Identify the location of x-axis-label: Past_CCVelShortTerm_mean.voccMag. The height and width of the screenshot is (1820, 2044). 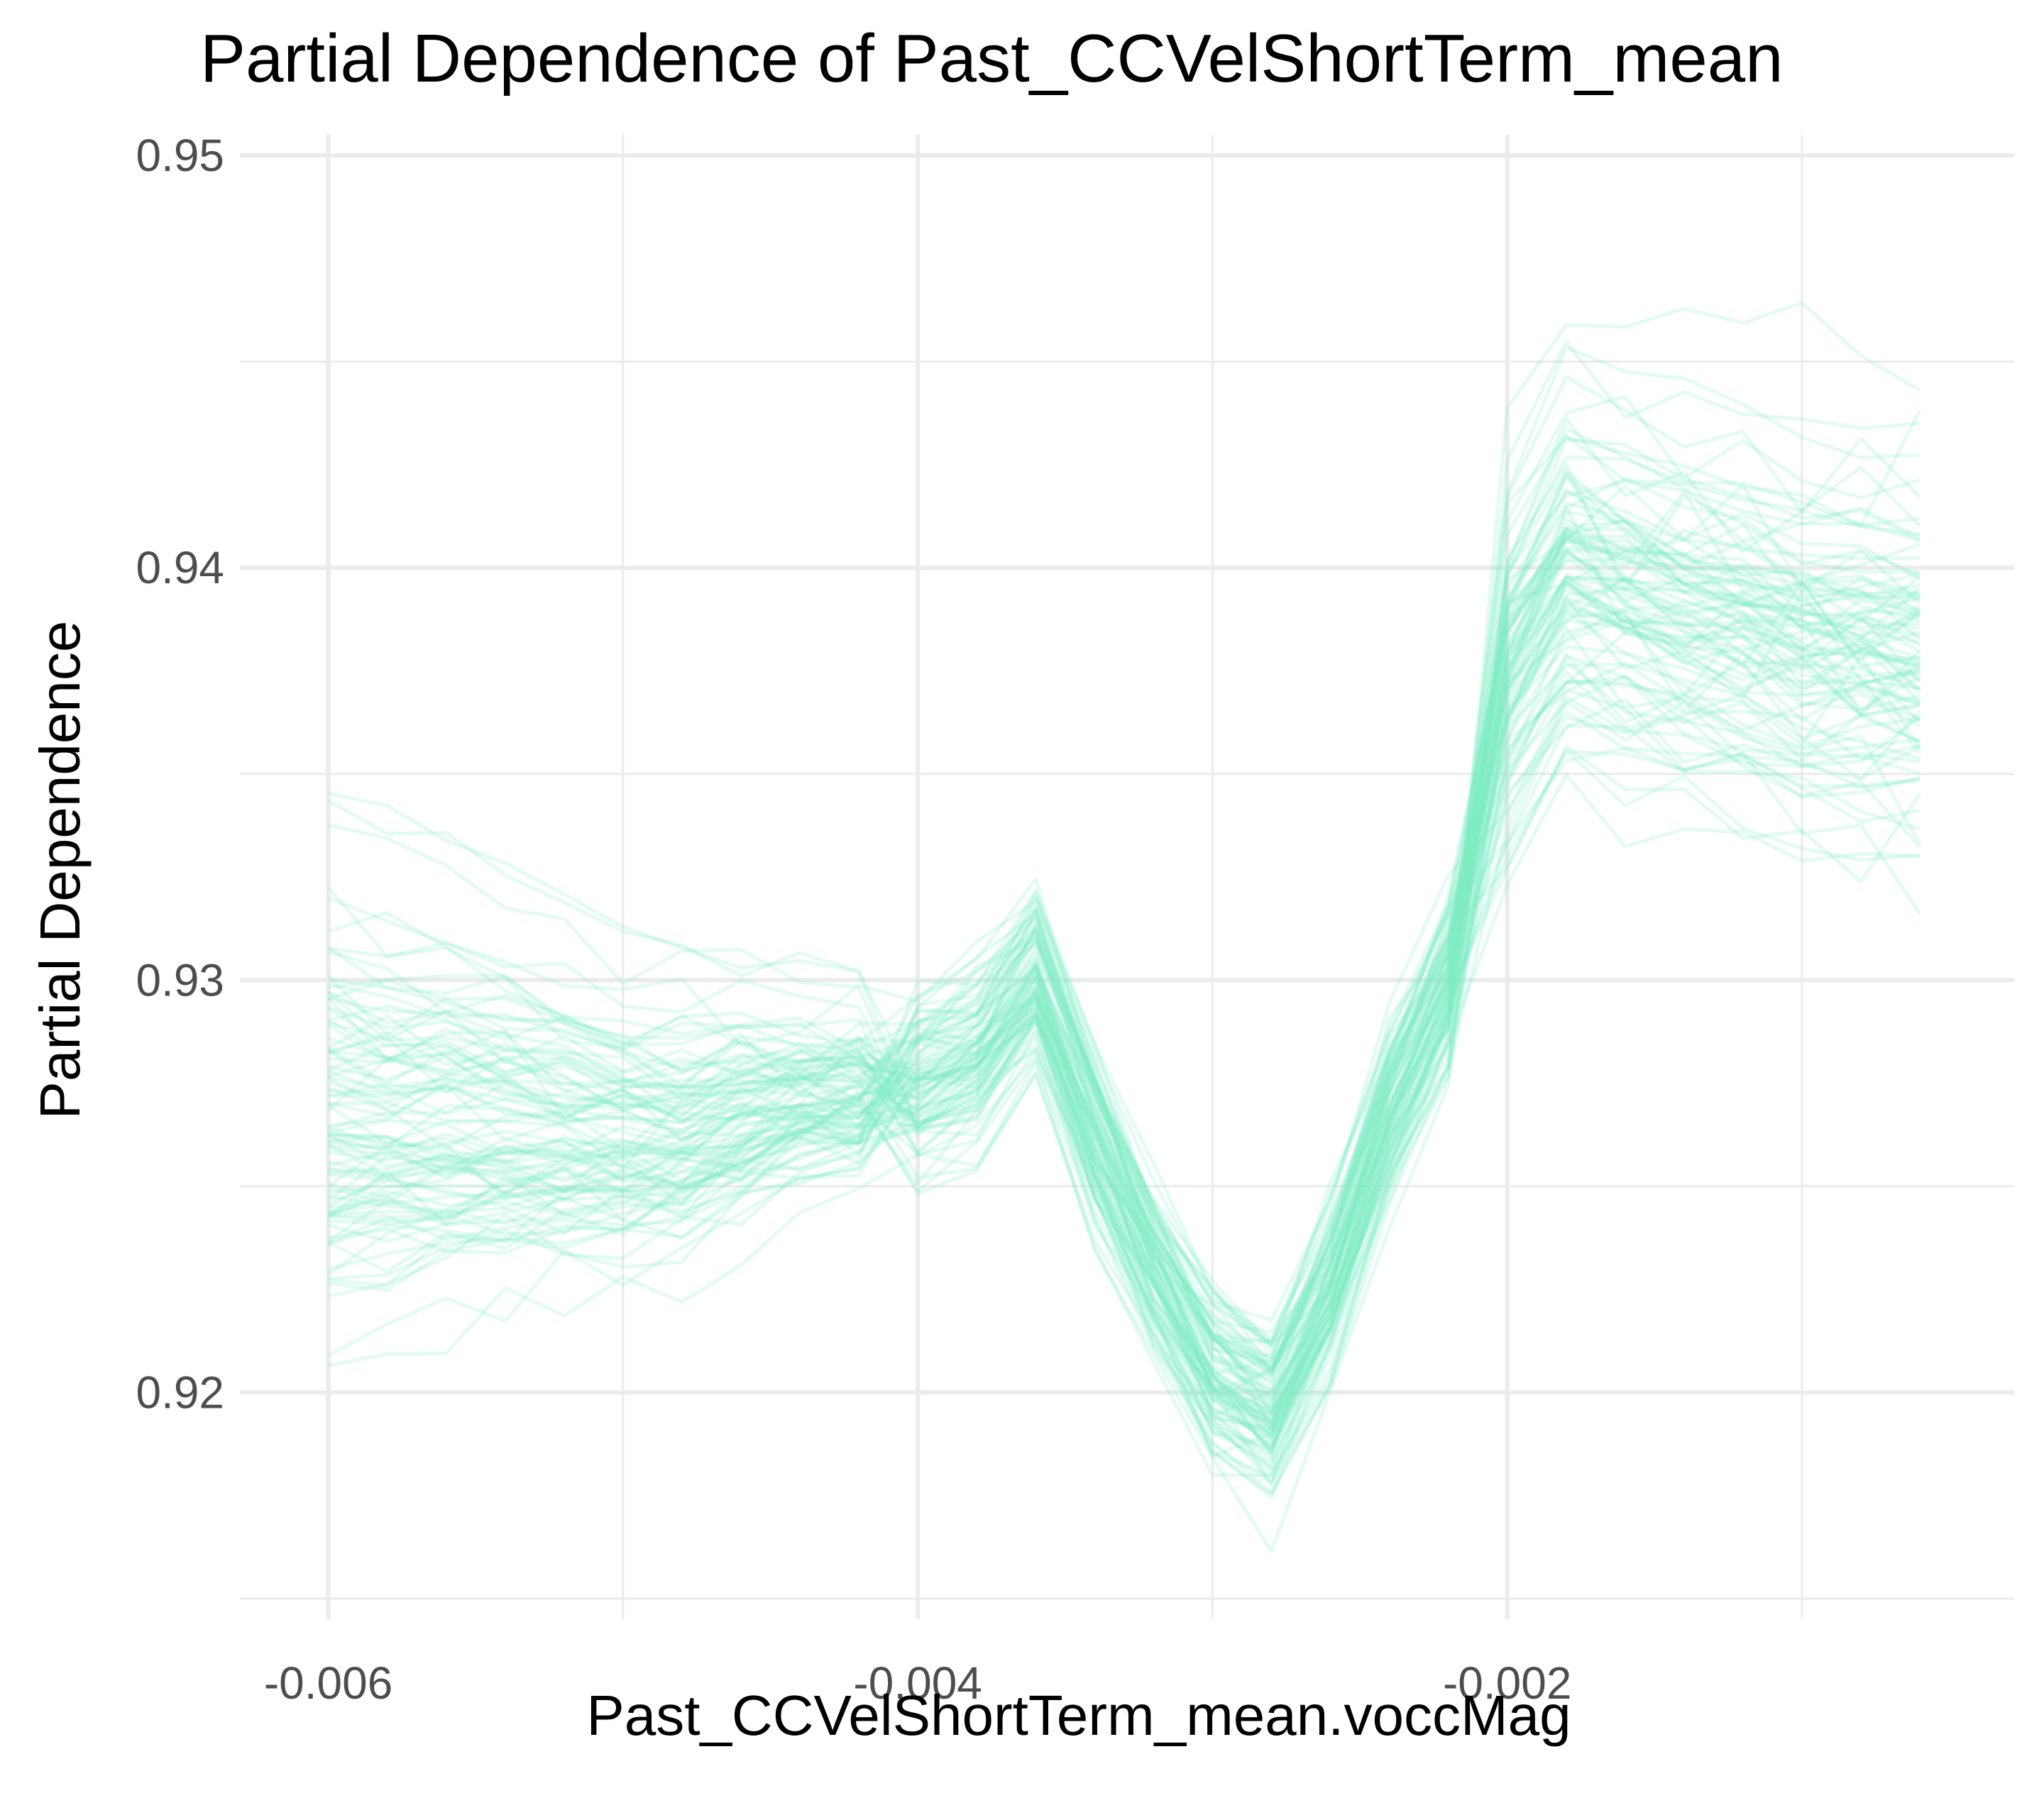
(1078, 1716).